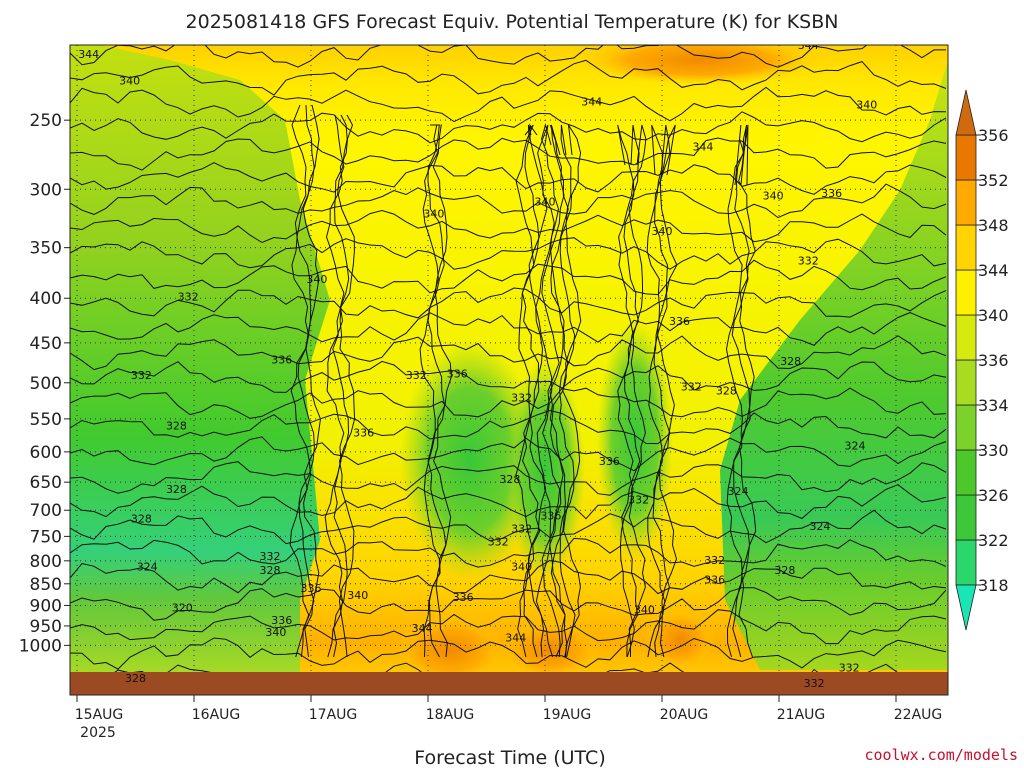 The height and width of the screenshot is (768, 1024). Describe the element at coordinates (182, 608) in the screenshot. I see `contour-label: 320` at that location.